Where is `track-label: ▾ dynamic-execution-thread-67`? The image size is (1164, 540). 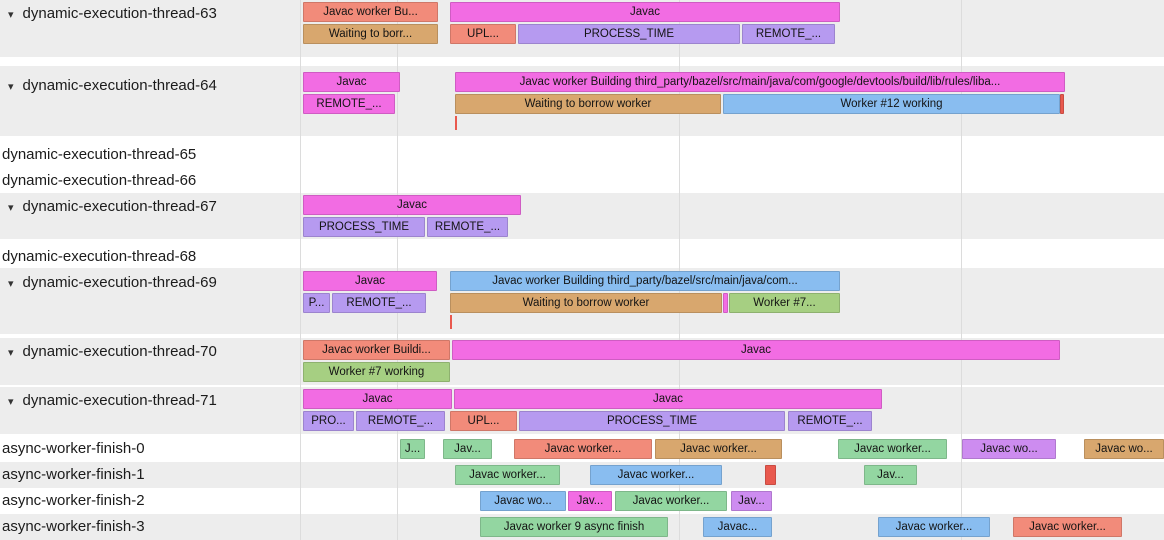 track-label: ▾ dynamic-execution-thread-67 is located at coordinates (112, 207).